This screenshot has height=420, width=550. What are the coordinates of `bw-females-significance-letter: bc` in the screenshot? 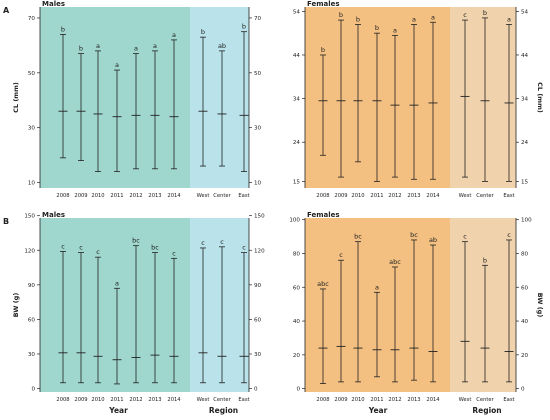 It's located at (358, 237).